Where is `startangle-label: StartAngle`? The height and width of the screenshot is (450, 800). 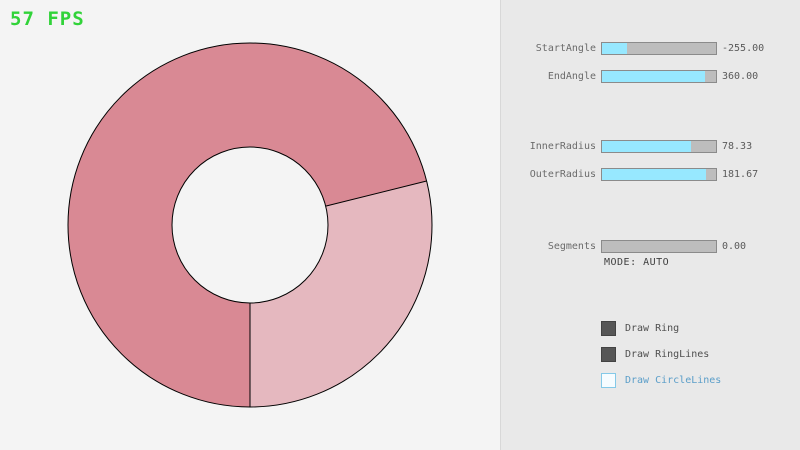 startangle-label: StartAngle is located at coordinates (565, 48).